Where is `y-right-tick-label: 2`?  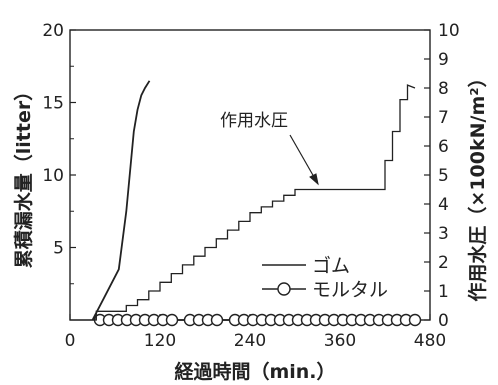 y-right-tick-label: 2 is located at coordinates (443, 263).